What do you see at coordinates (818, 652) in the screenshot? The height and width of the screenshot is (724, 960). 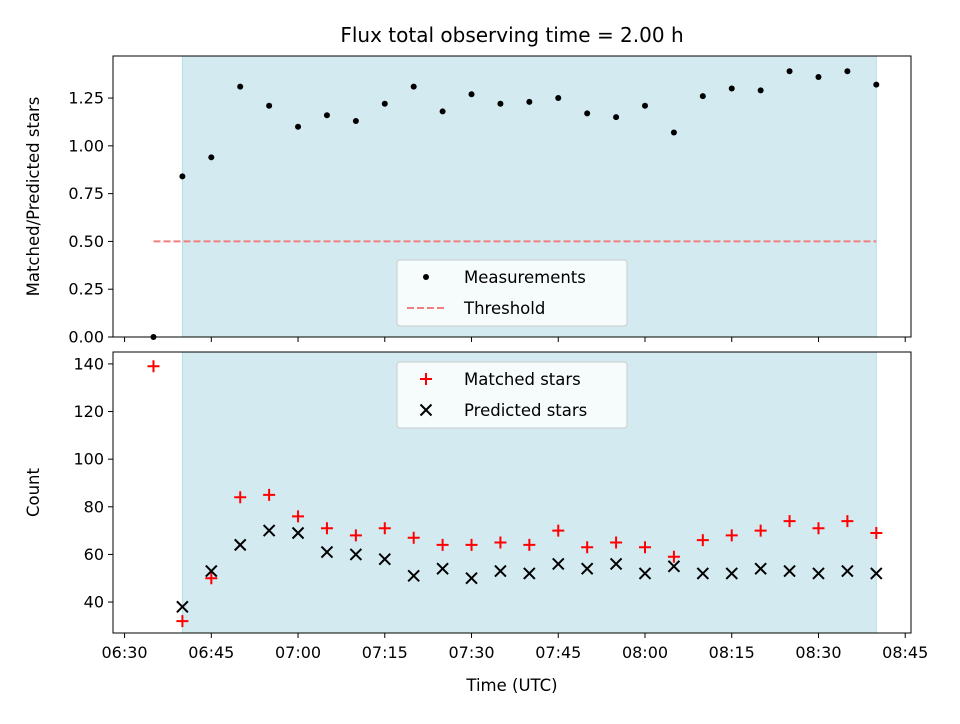 I see `x-tick-label: 08:30` at bounding box center [818, 652].